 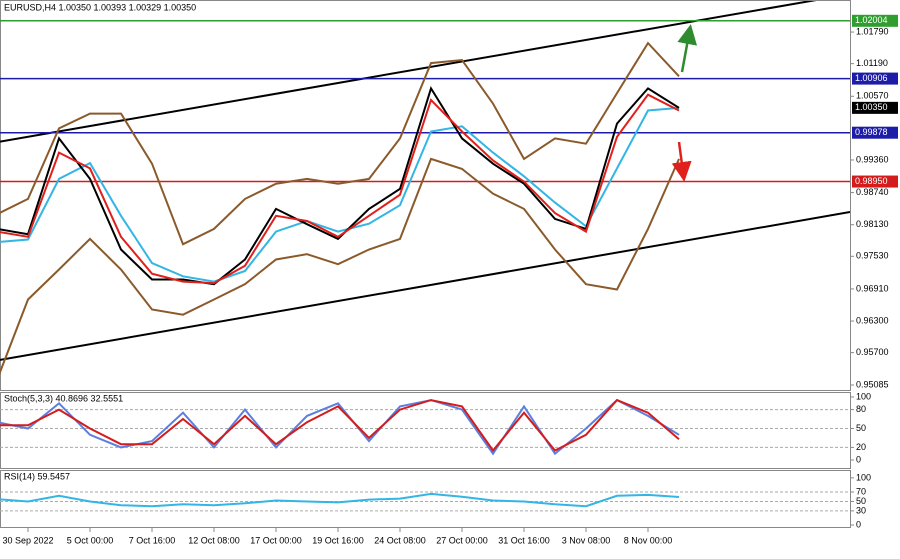 What do you see at coordinates (27, 540) in the screenshot?
I see `x-tick-label: 30 Sep 2022` at bounding box center [27, 540].